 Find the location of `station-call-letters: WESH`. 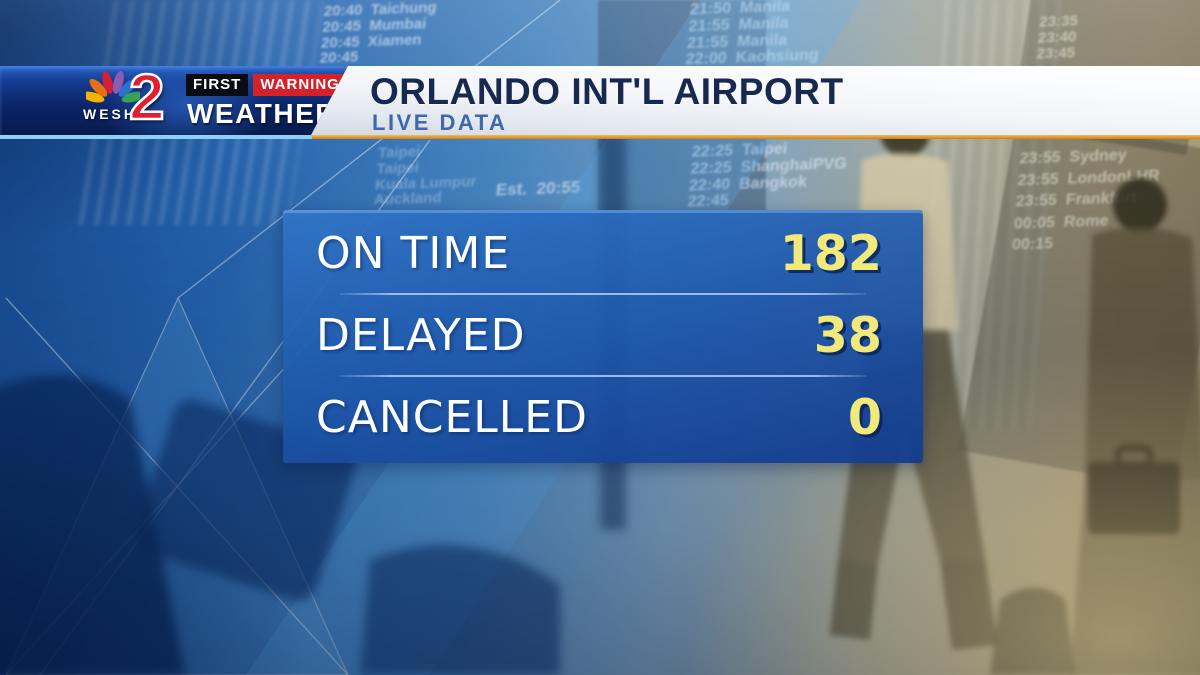

station-call-letters: WESH is located at coordinates (110, 114).